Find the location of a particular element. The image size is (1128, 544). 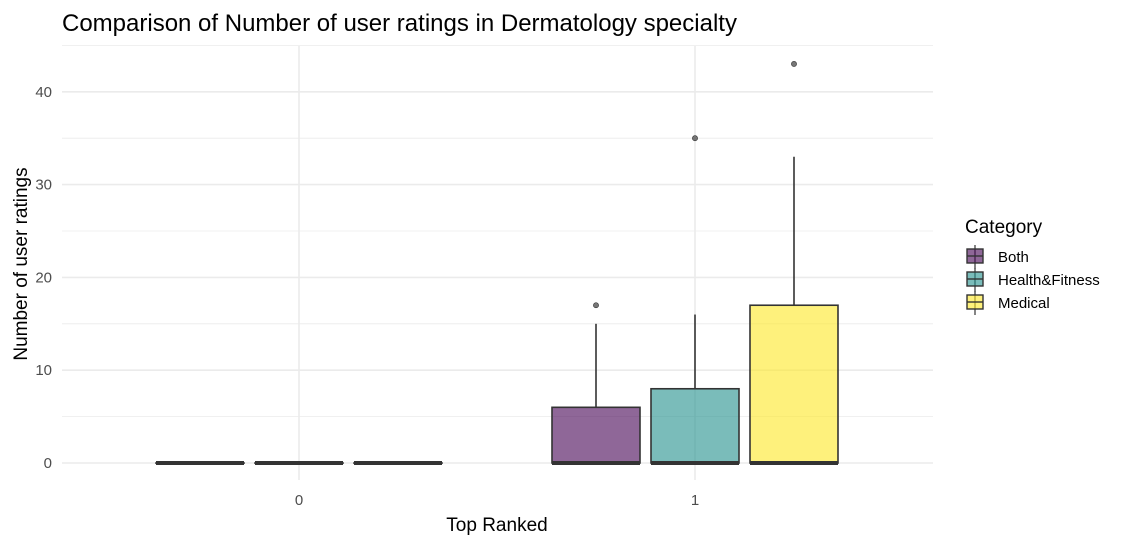

y-axis-title: Number of user ratings is located at coordinates (21, 263).